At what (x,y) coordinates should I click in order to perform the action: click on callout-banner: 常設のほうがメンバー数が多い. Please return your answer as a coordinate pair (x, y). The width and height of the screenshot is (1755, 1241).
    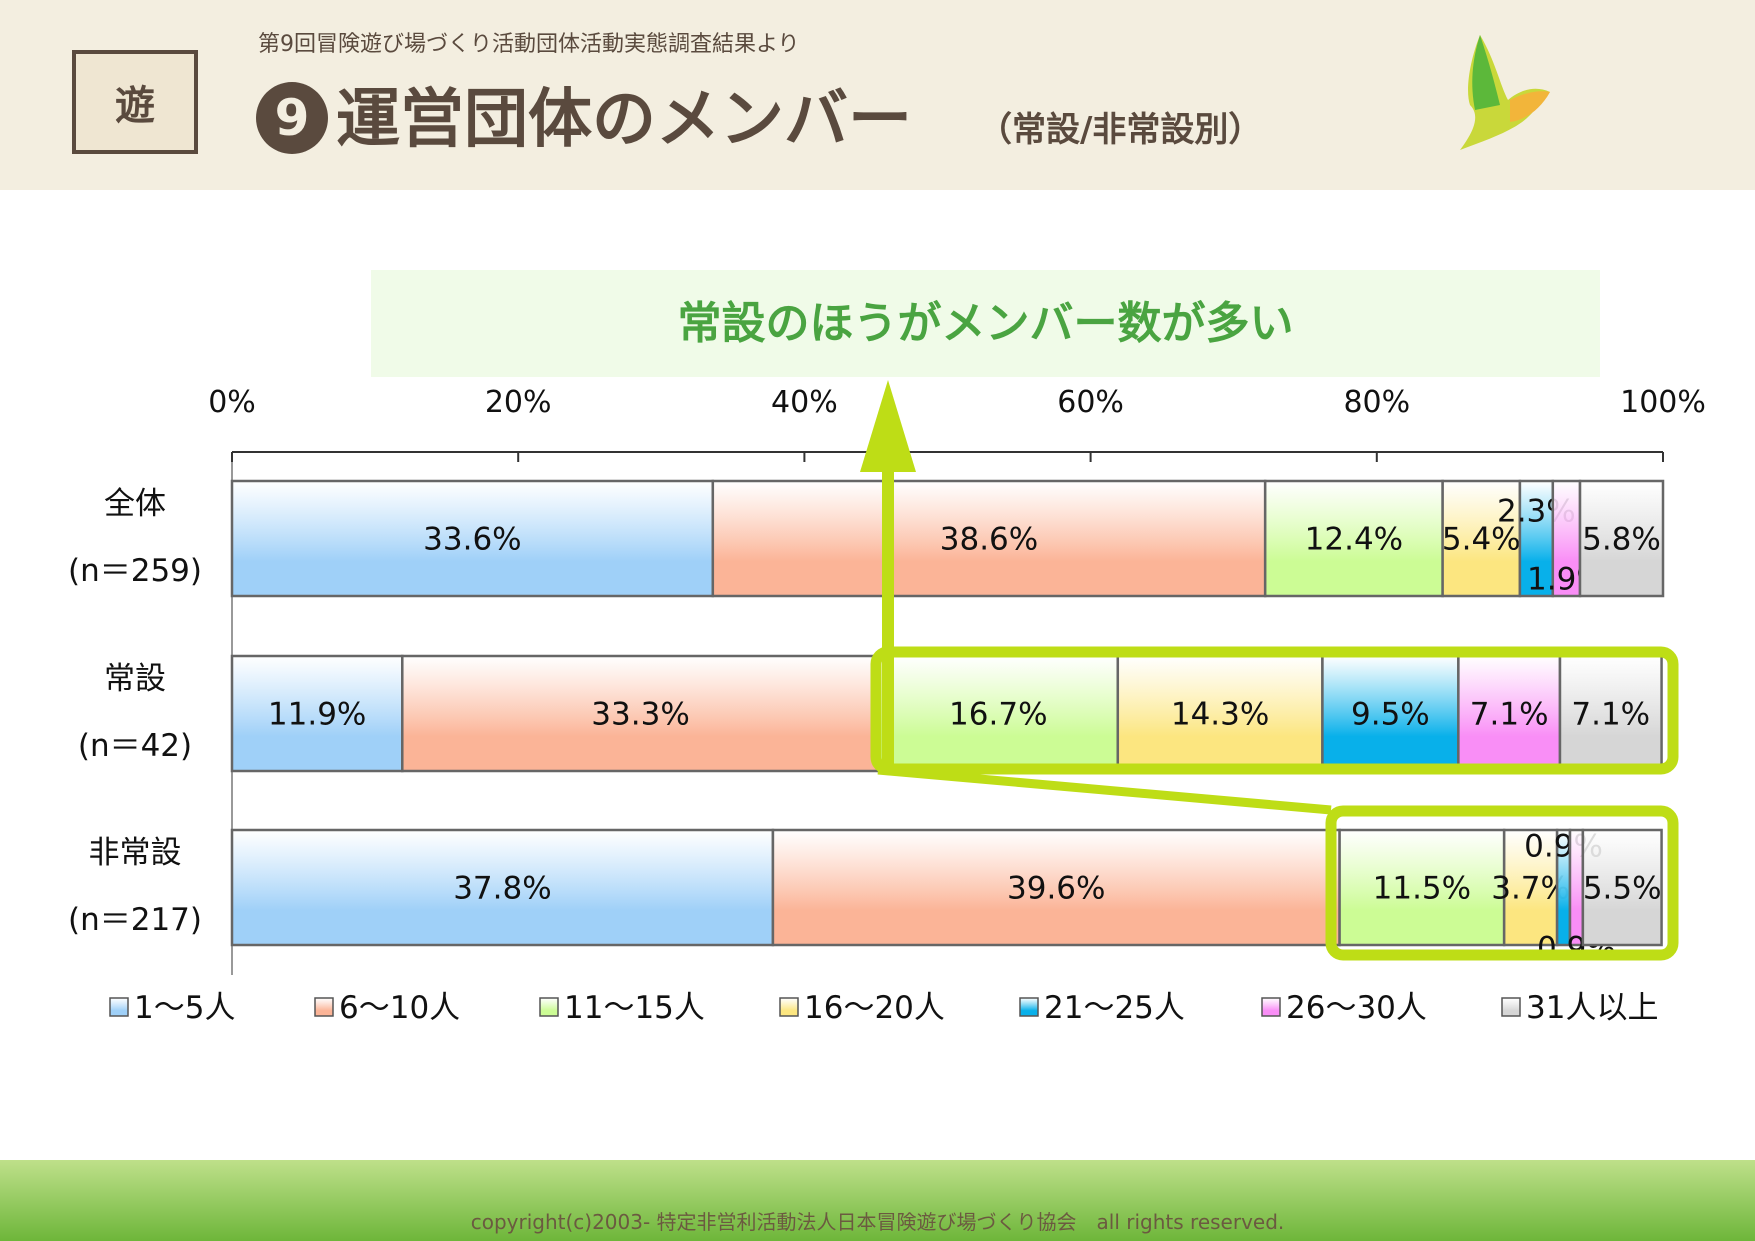
    Looking at the image, I should click on (985, 323).